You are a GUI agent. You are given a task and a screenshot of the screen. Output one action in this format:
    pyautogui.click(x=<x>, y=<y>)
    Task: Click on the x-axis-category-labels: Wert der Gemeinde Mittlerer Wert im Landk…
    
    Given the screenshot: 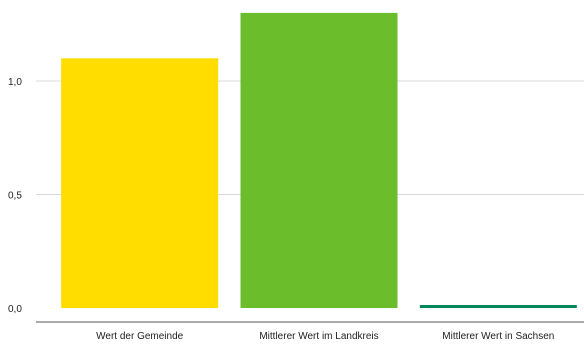 What is the action you would take?
    pyautogui.click(x=325, y=336)
    